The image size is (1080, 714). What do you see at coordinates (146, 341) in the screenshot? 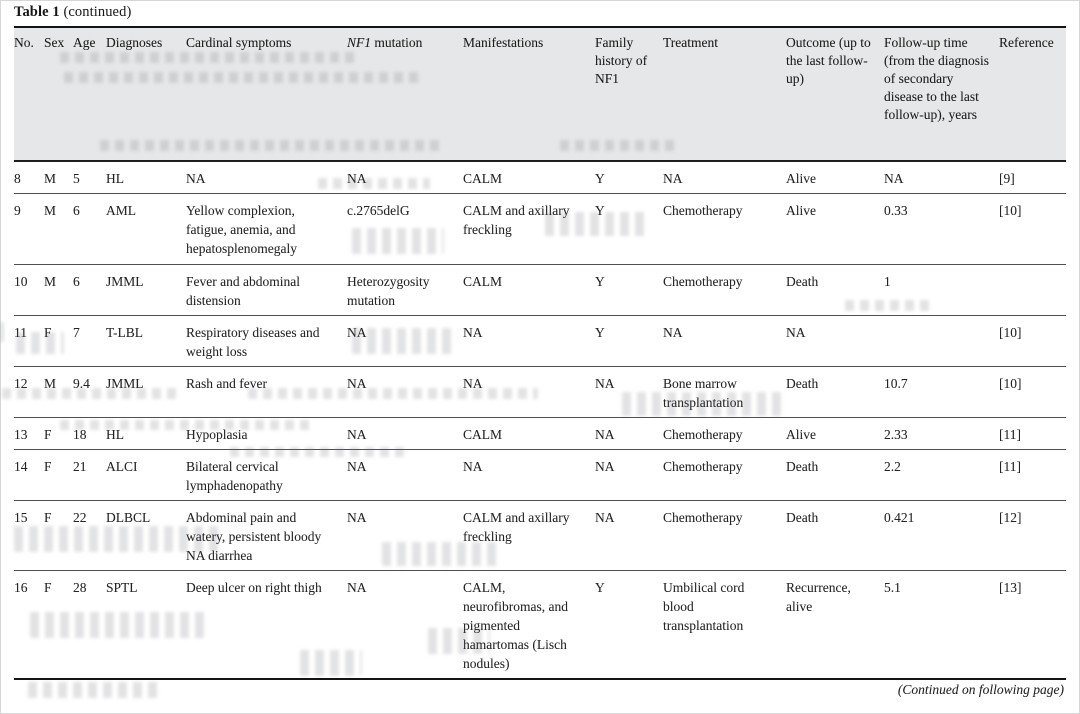
I see `cell-diagnoses: T-LBL` at bounding box center [146, 341].